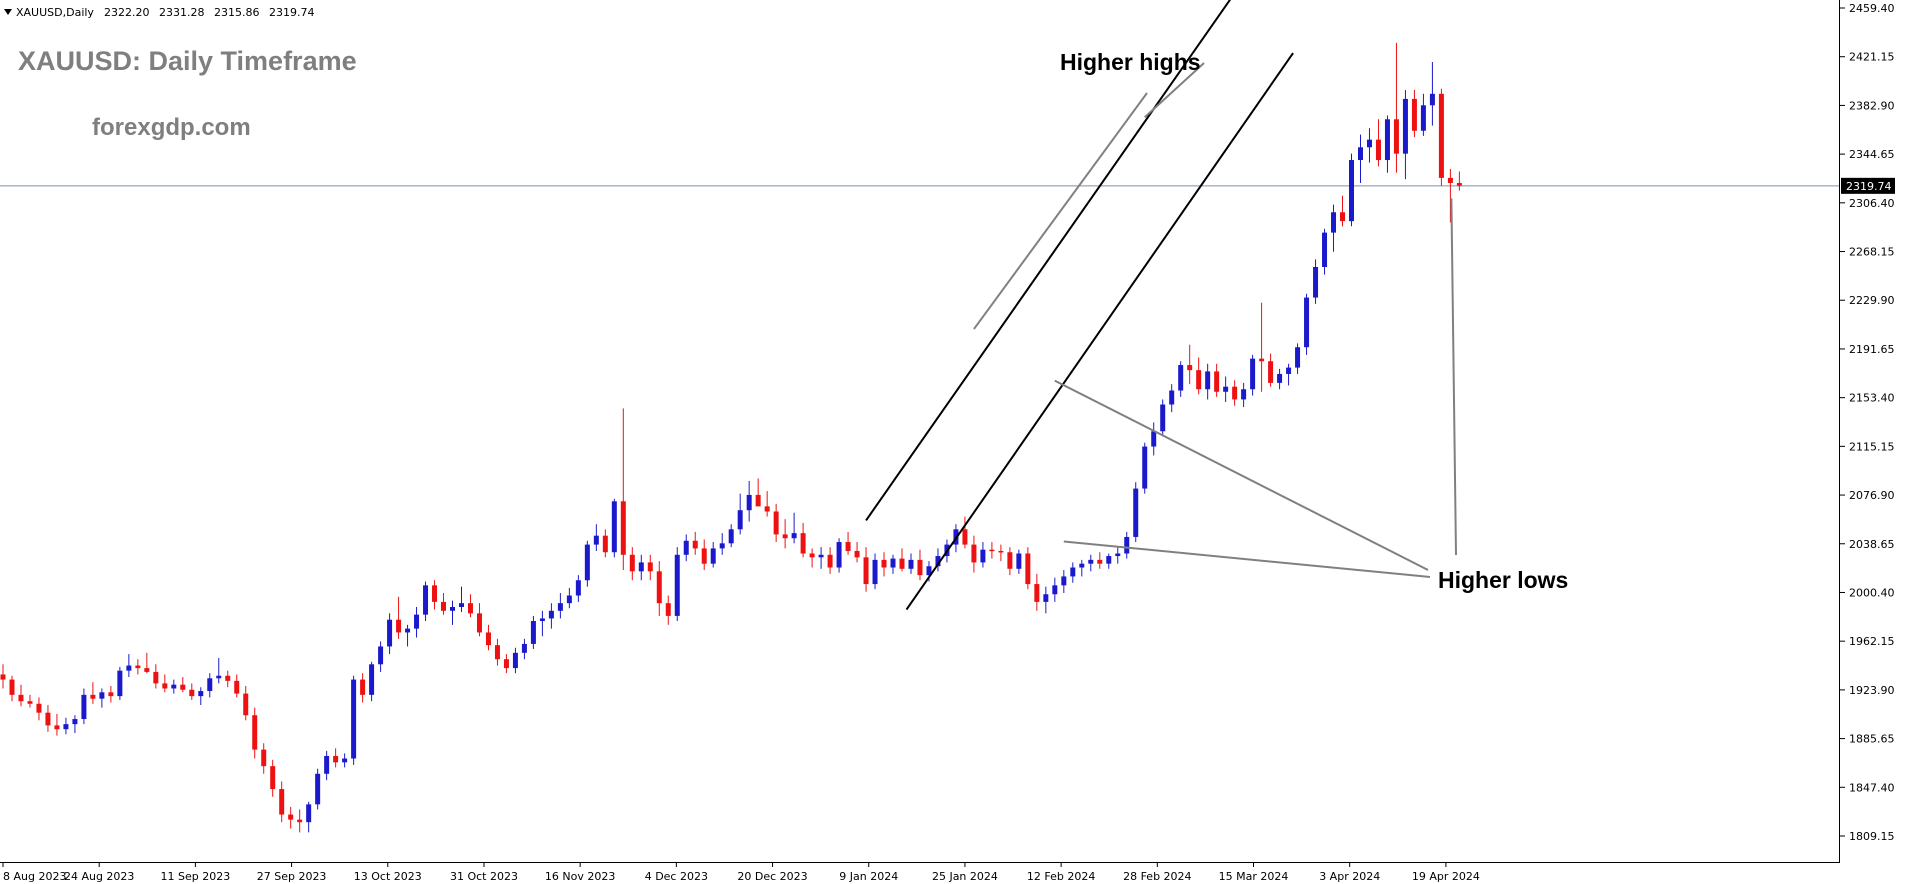  What do you see at coordinates (1446, 876) in the screenshot?
I see `x-tick-label: 19 Apr 2024` at bounding box center [1446, 876].